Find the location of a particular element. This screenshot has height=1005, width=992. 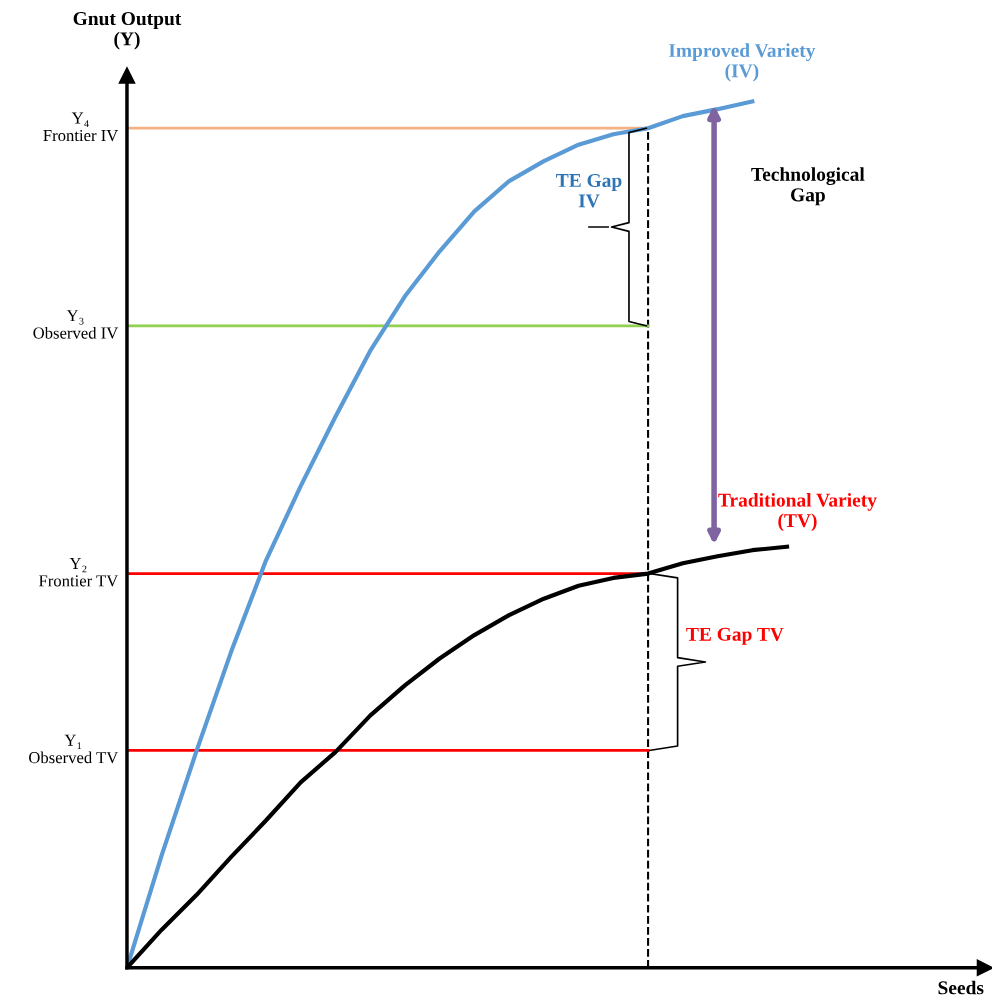

ref-line-label: Y₄ Frontier IV is located at coordinates (81, 127).